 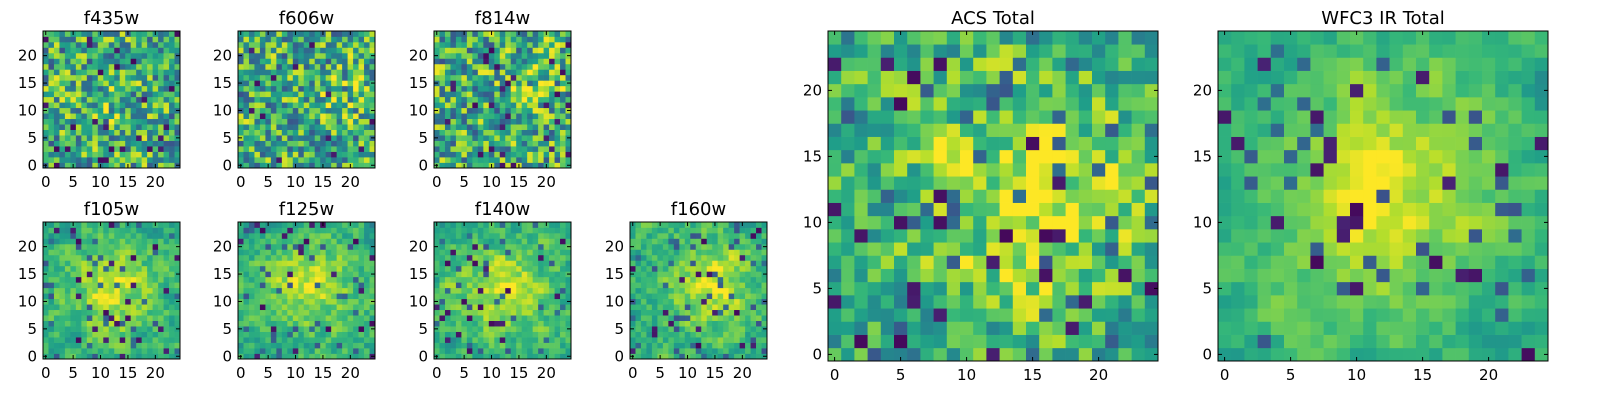 What do you see at coordinates (73, 182) in the screenshot?
I see `x-tick-label: 5` at bounding box center [73, 182].